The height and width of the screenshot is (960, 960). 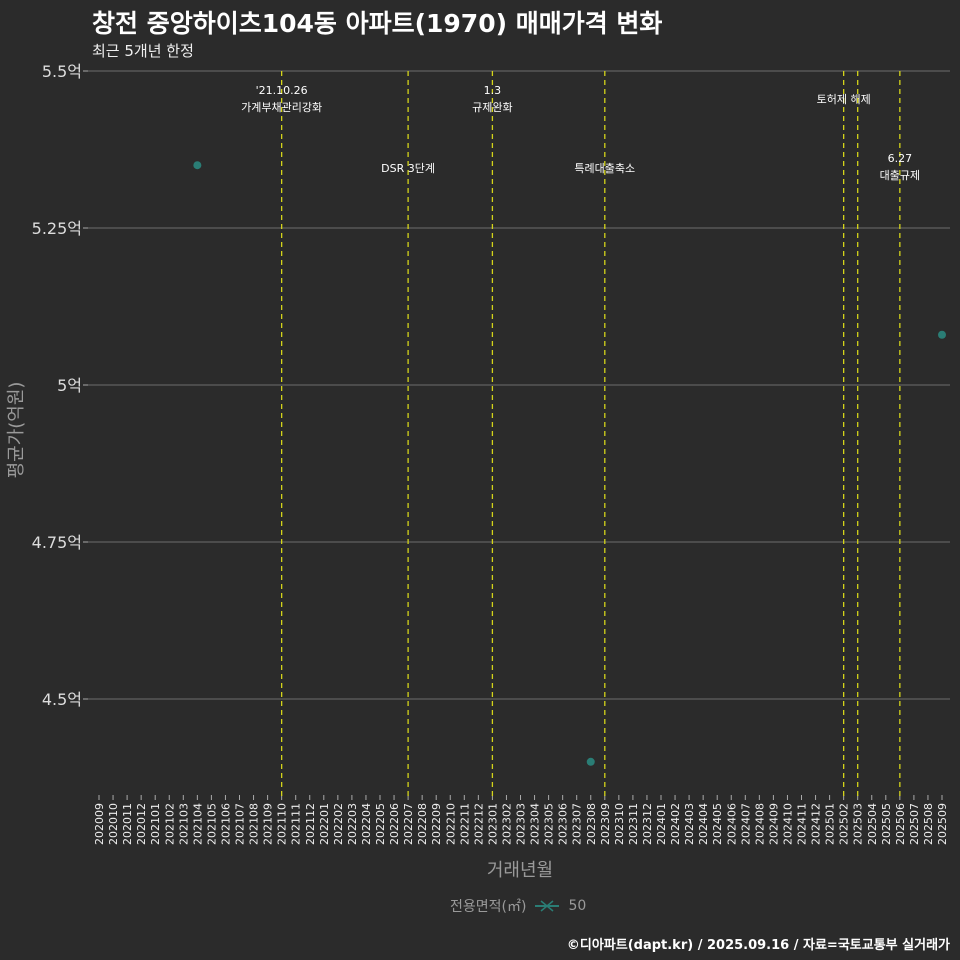 What do you see at coordinates (62, 699) in the screenshot?
I see `y-tick-label: 4.5억` at bounding box center [62, 699].